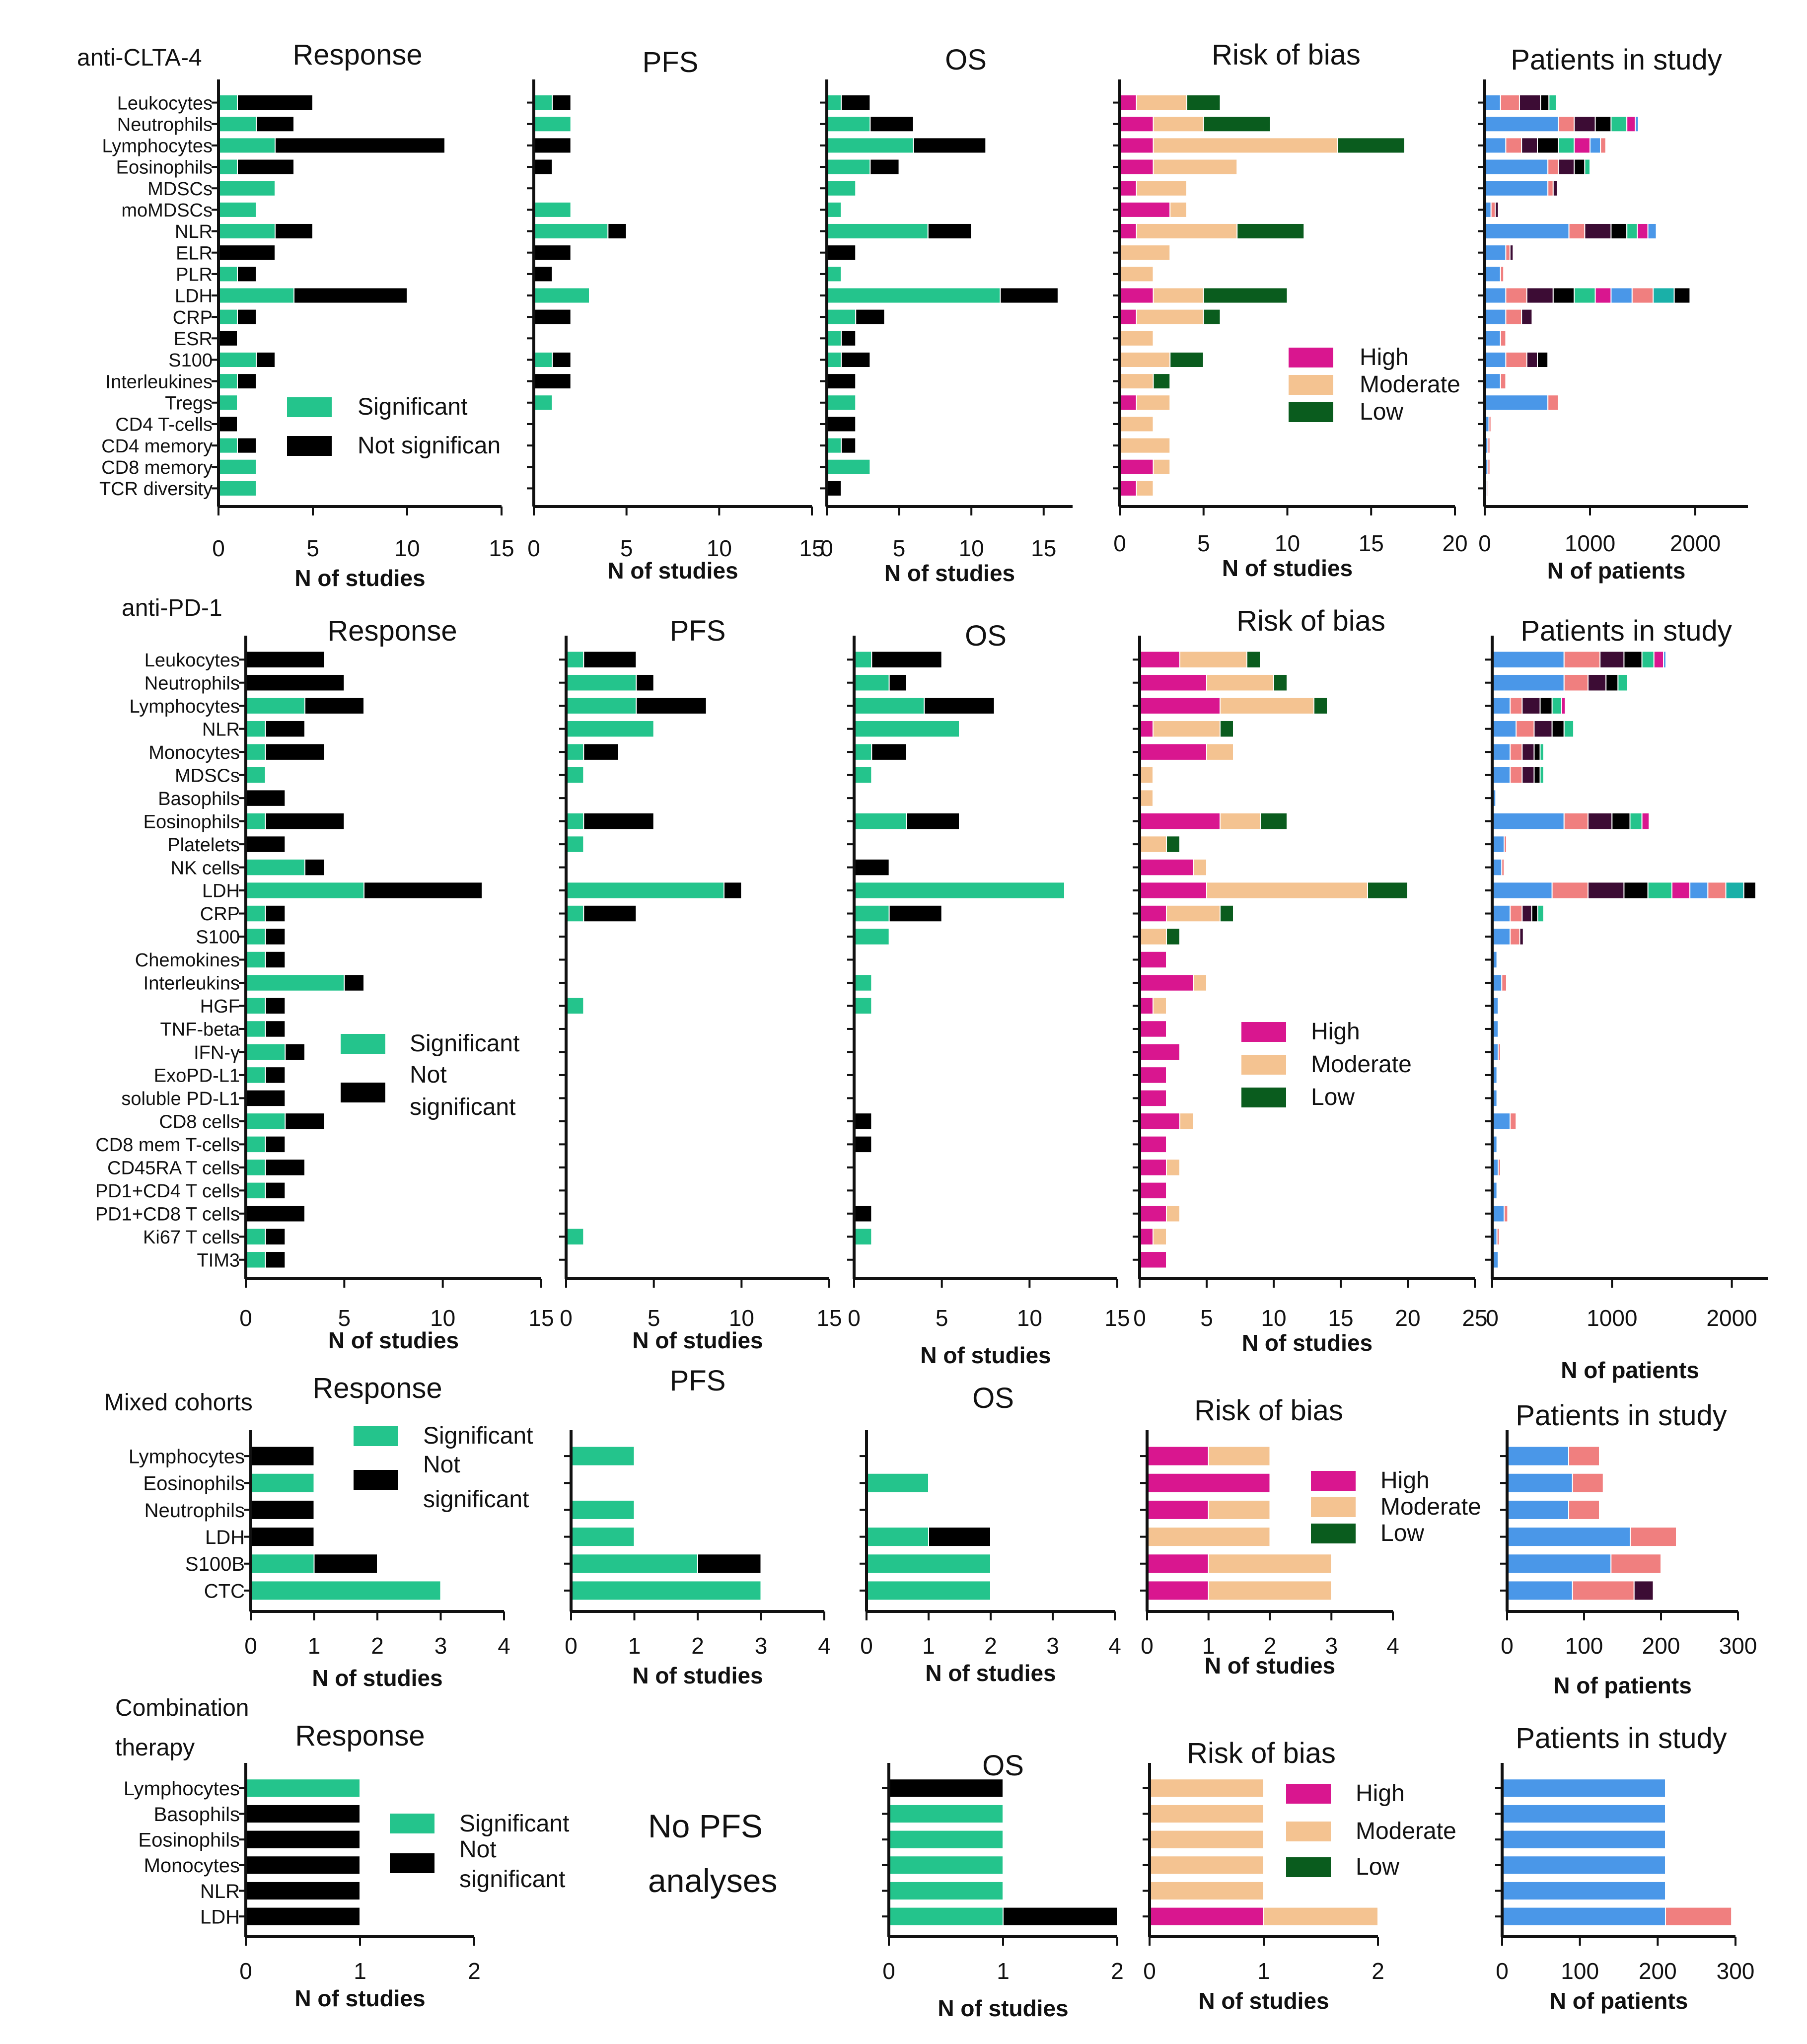  Describe the element at coordinates (197, 1076) in the screenshot. I see `category-label: ExoPD-L1` at that location.